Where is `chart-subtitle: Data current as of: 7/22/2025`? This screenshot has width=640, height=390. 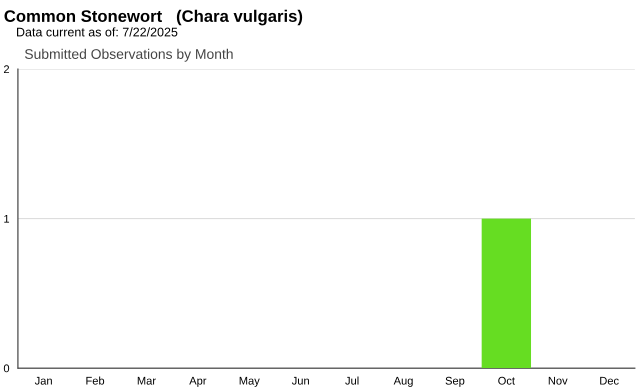
chart-subtitle: Data current as of: 7/22/2025 is located at coordinates (97, 31).